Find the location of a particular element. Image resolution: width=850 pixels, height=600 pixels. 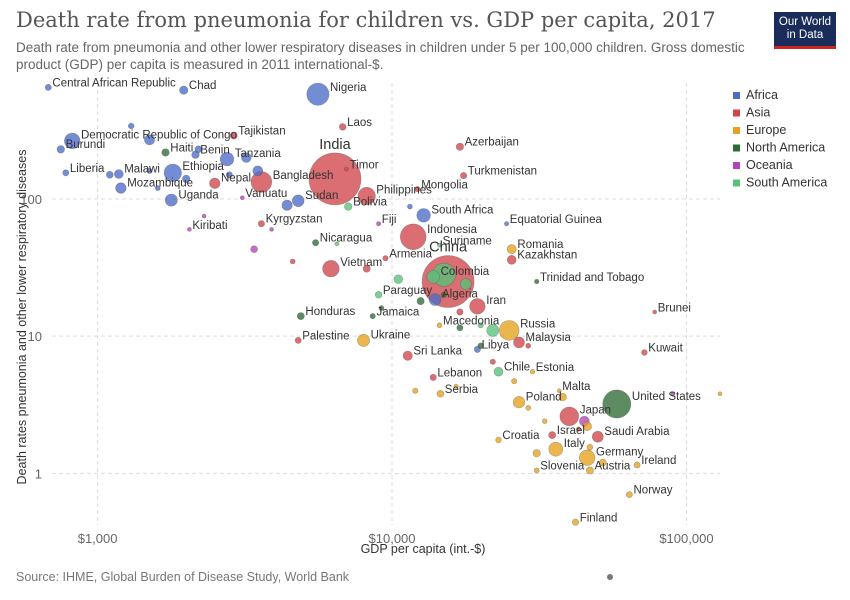

legend-item-label: South America is located at coordinates (786, 183).